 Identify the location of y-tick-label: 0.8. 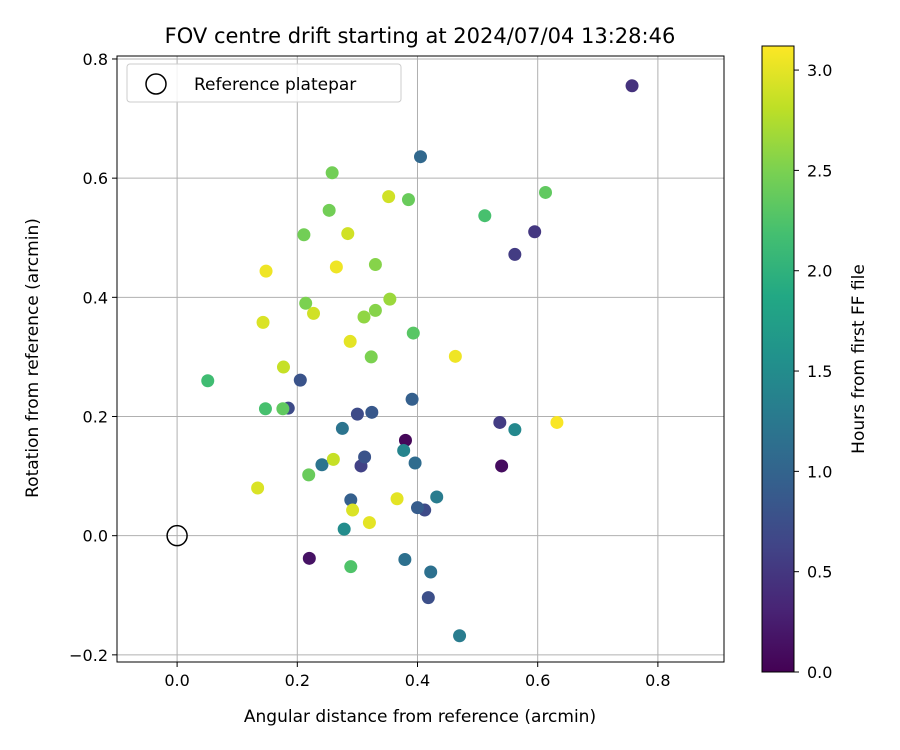
(95, 59).